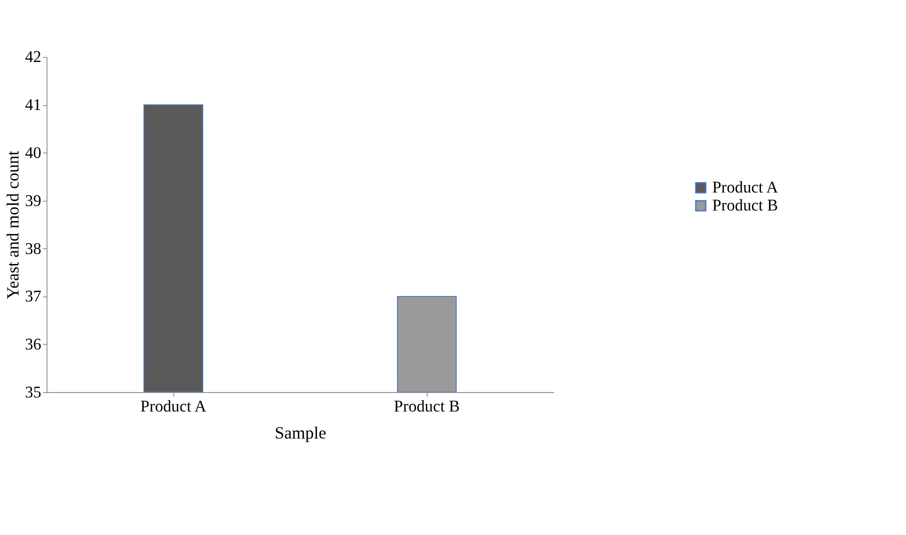  What do you see at coordinates (33, 56) in the screenshot?
I see `y-tick-label: 42` at bounding box center [33, 56].